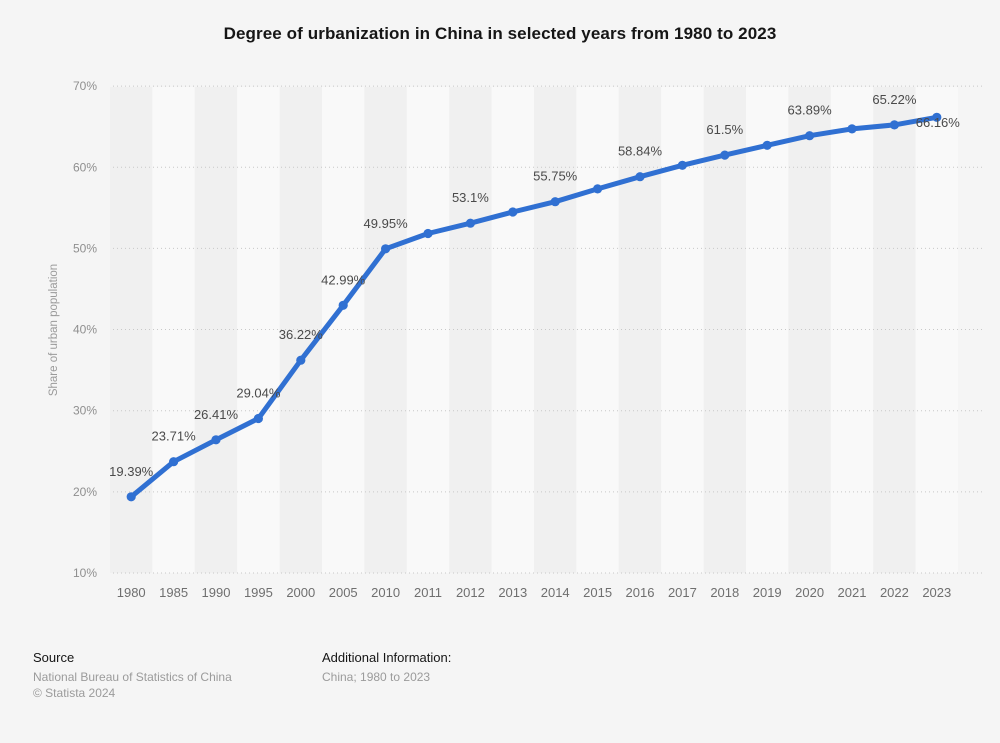 Image resolution: width=1000 pixels, height=743 pixels. Describe the element at coordinates (513, 212) in the screenshot. I see `data-point-2013` at that location.